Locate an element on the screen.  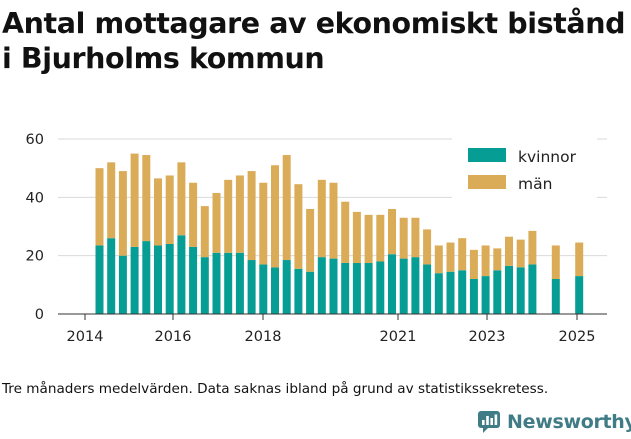
x-tick-label: 2018 is located at coordinates (263, 337).